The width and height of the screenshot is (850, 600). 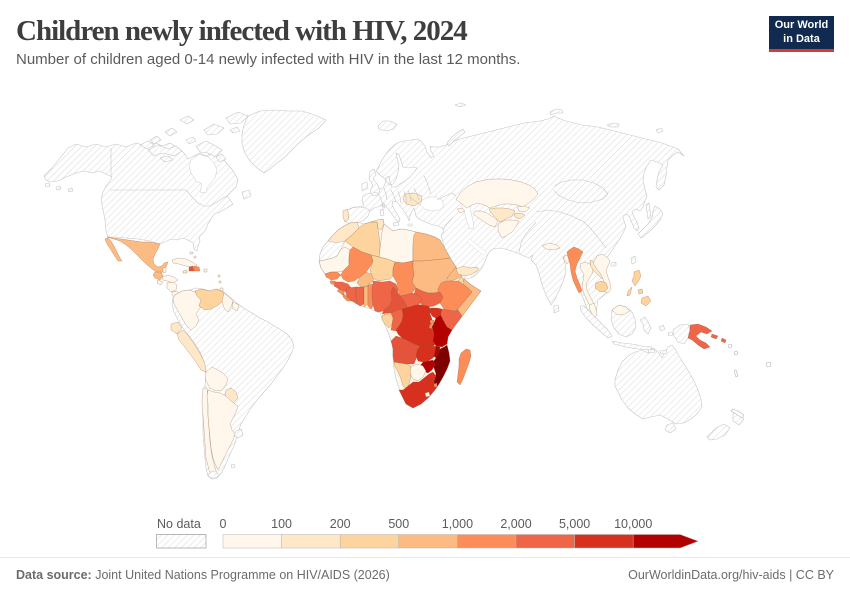 I want to click on svg-text: 500, so click(x=398, y=524).